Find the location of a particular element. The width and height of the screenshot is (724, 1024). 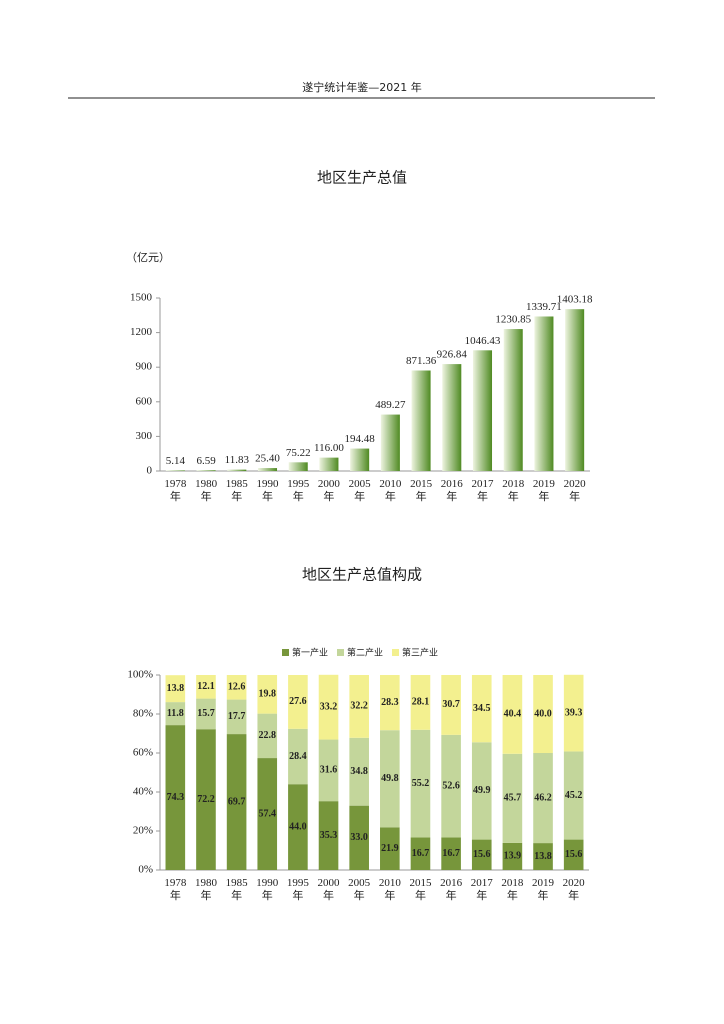

data-label: 45.2 is located at coordinates (574, 795).